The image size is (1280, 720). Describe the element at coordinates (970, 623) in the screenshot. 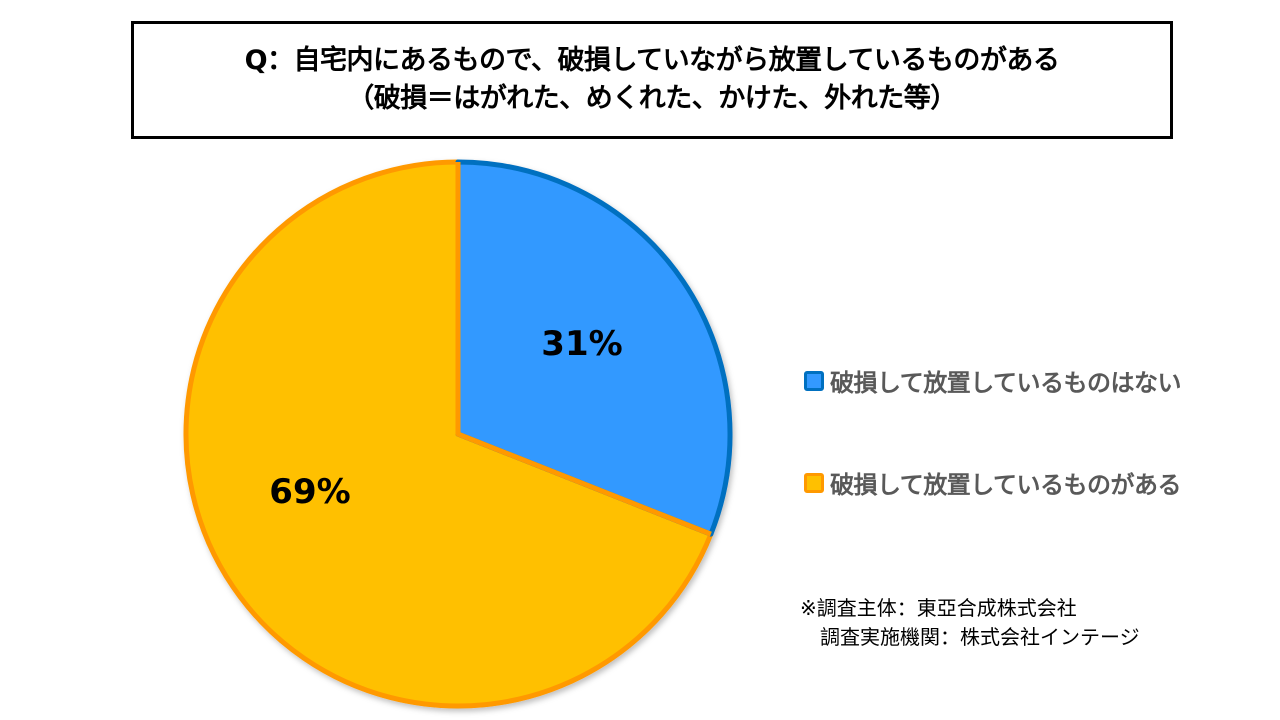

I see `survey-note: ※調査主体：東亞合成株式会社 調査実施機関：株式会社インテージ` at that location.